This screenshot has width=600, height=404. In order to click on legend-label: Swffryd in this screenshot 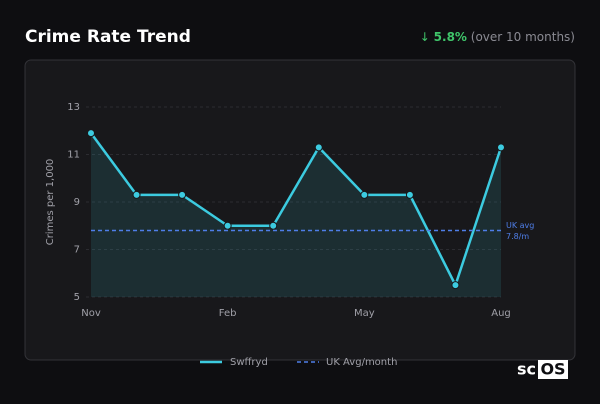, I will do `click(249, 362)`.